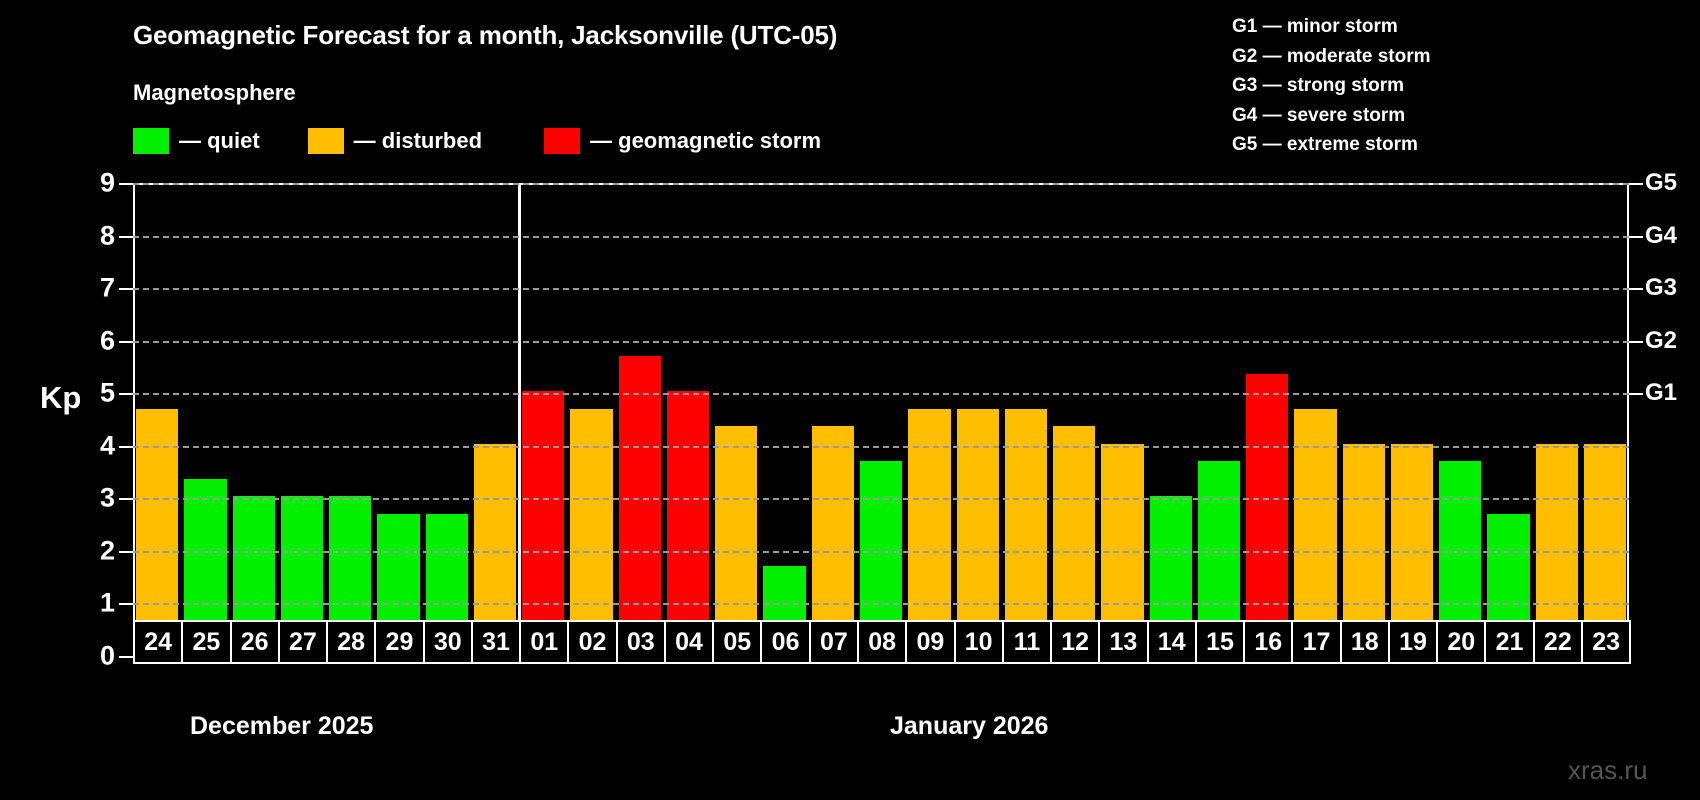 The image size is (1700, 800). I want to click on day-label-31: 31, so click(496, 642).